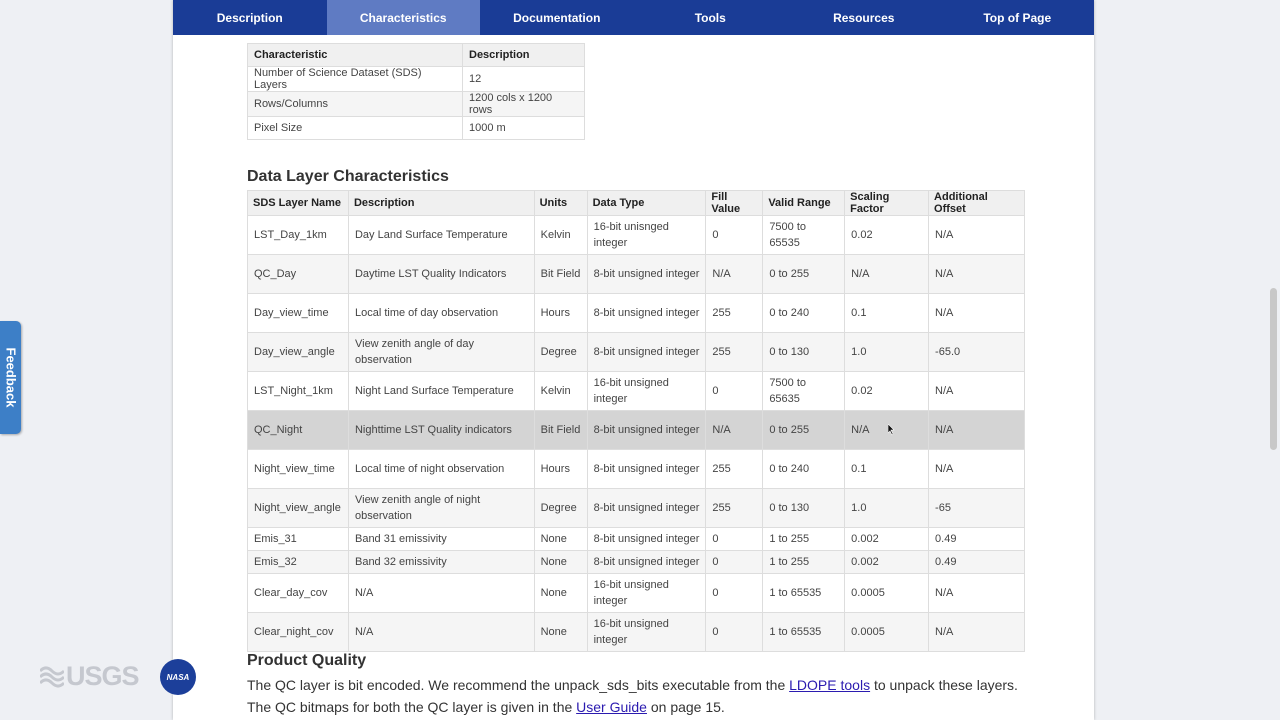 The height and width of the screenshot is (720, 1280). I want to click on table-cell: LST_Day_1km, so click(298, 235).